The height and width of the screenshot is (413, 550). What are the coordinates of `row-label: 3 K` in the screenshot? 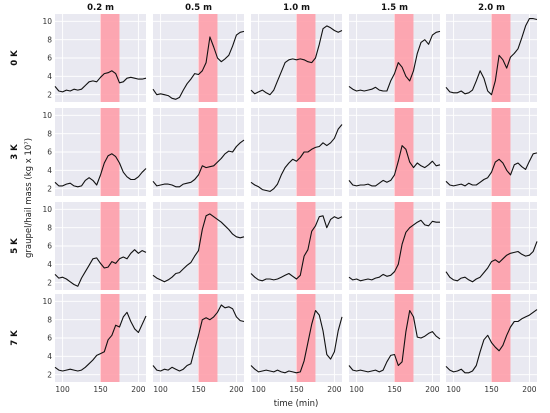 It's located at (15, 152).